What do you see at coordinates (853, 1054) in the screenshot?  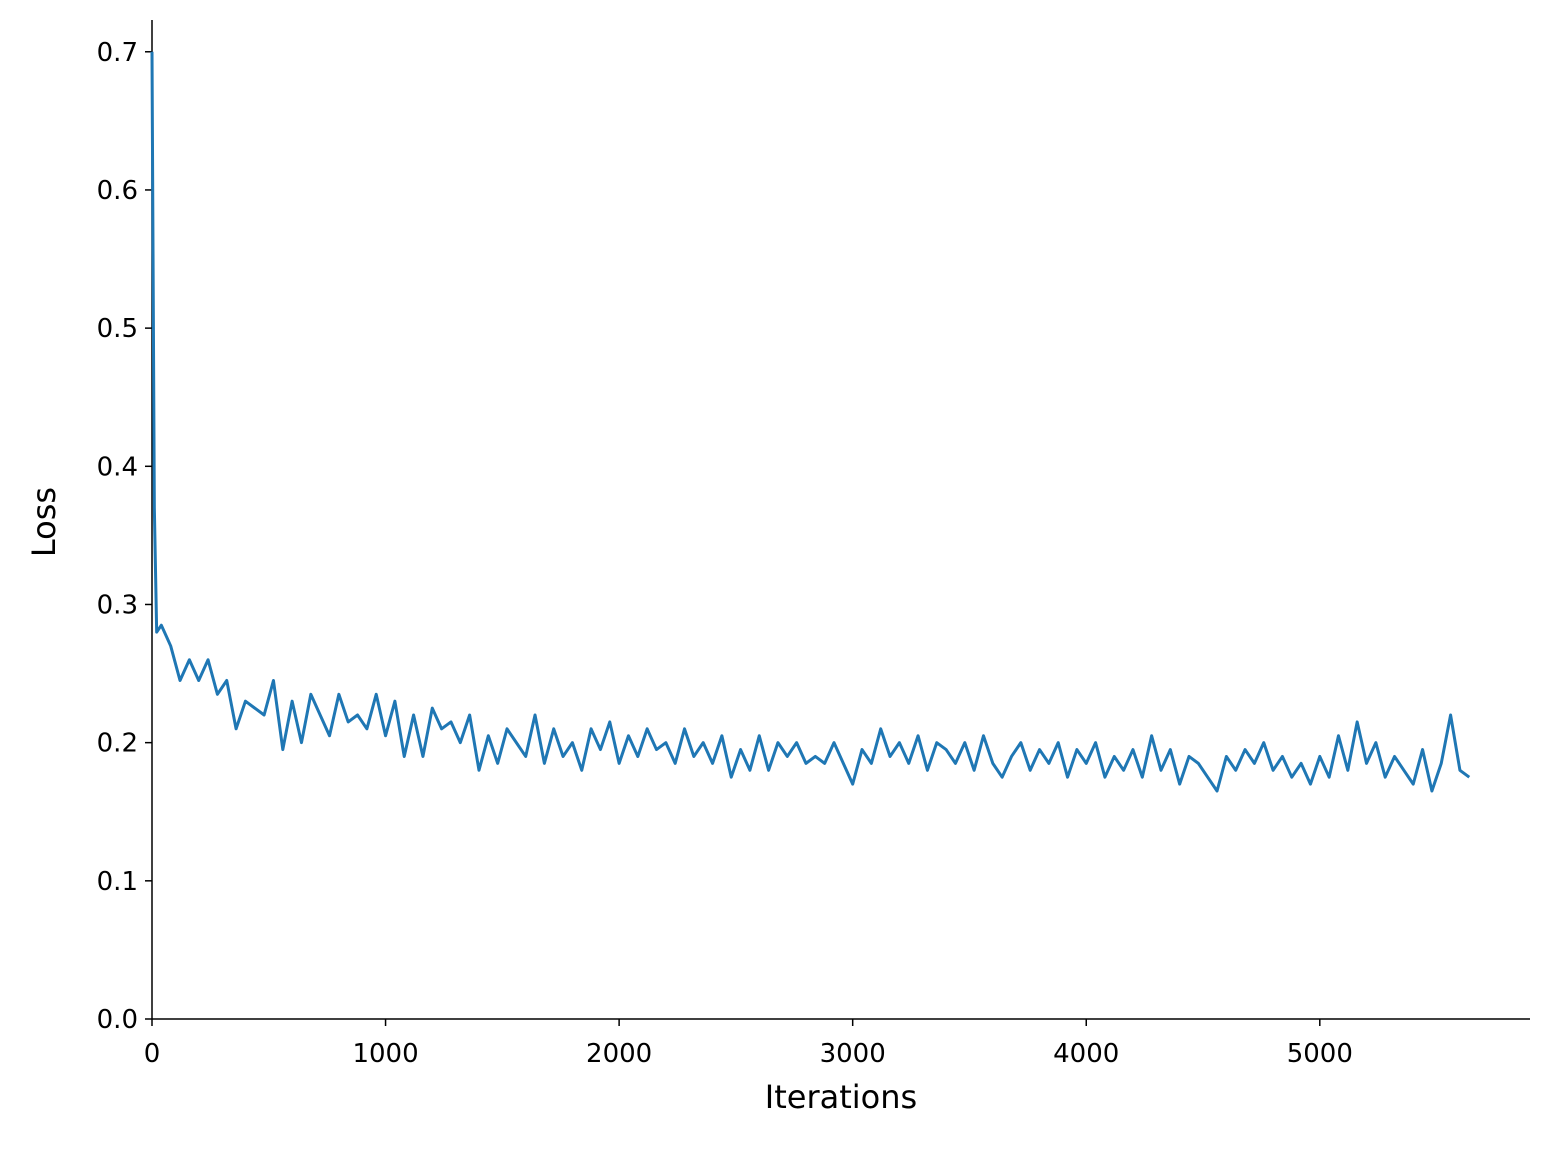 I see `x-tick-label: 3000` at bounding box center [853, 1054].